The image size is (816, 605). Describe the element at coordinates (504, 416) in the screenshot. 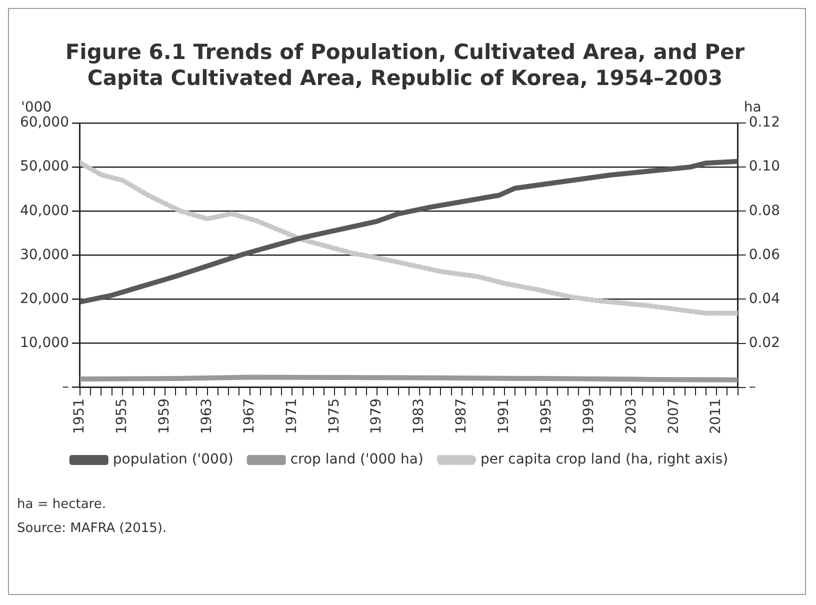

I see `x-tick-label: 1991` at that location.